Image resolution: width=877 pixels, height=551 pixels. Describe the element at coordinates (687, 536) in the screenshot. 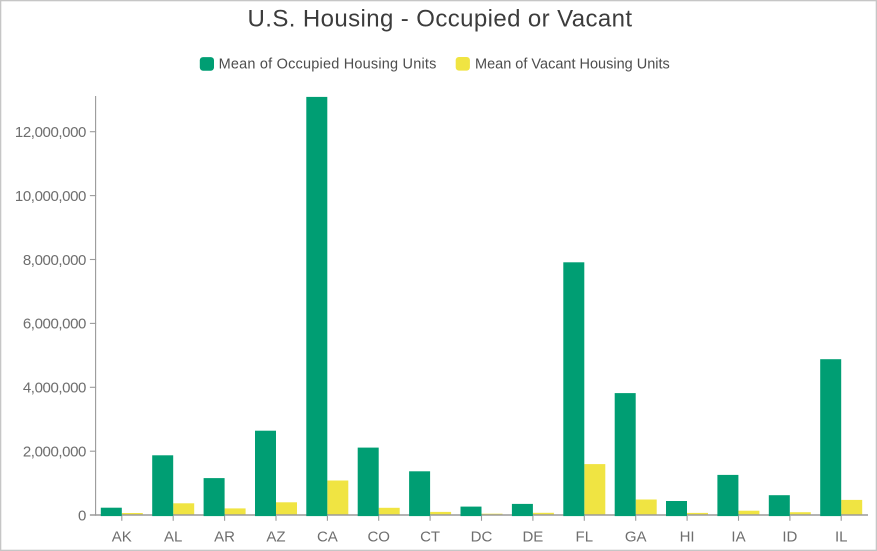

I see `svg-text: HI` at that location.